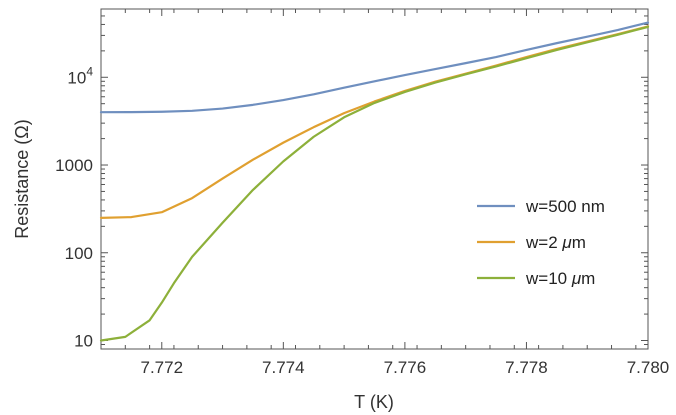 The image size is (676, 415). I want to click on x-tick-label: 7.776, so click(405, 367).